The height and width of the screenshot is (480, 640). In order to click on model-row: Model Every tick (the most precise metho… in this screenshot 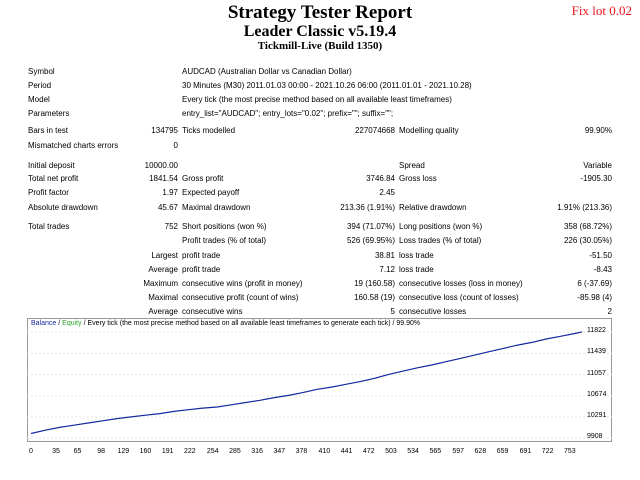, I will do `click(320, 100)`.